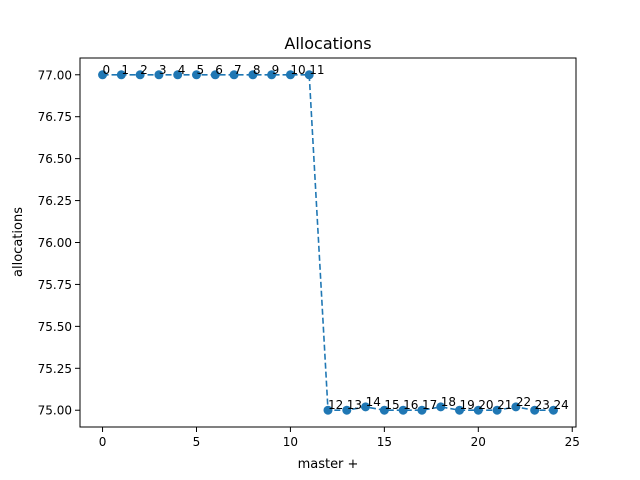 The width and height of the screenshot is (640, 480). What do you see at coordinates (290, 442) in the screenshot?
I see `x-tick-label: 10` at bounding box center [290, 442].